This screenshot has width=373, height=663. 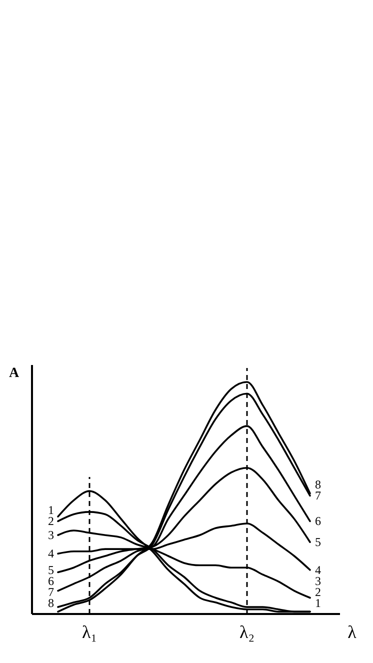 What do you see at coordinates (318, 542) in the screenshot?
I see `text: 5` at bounding box center [318, 542].